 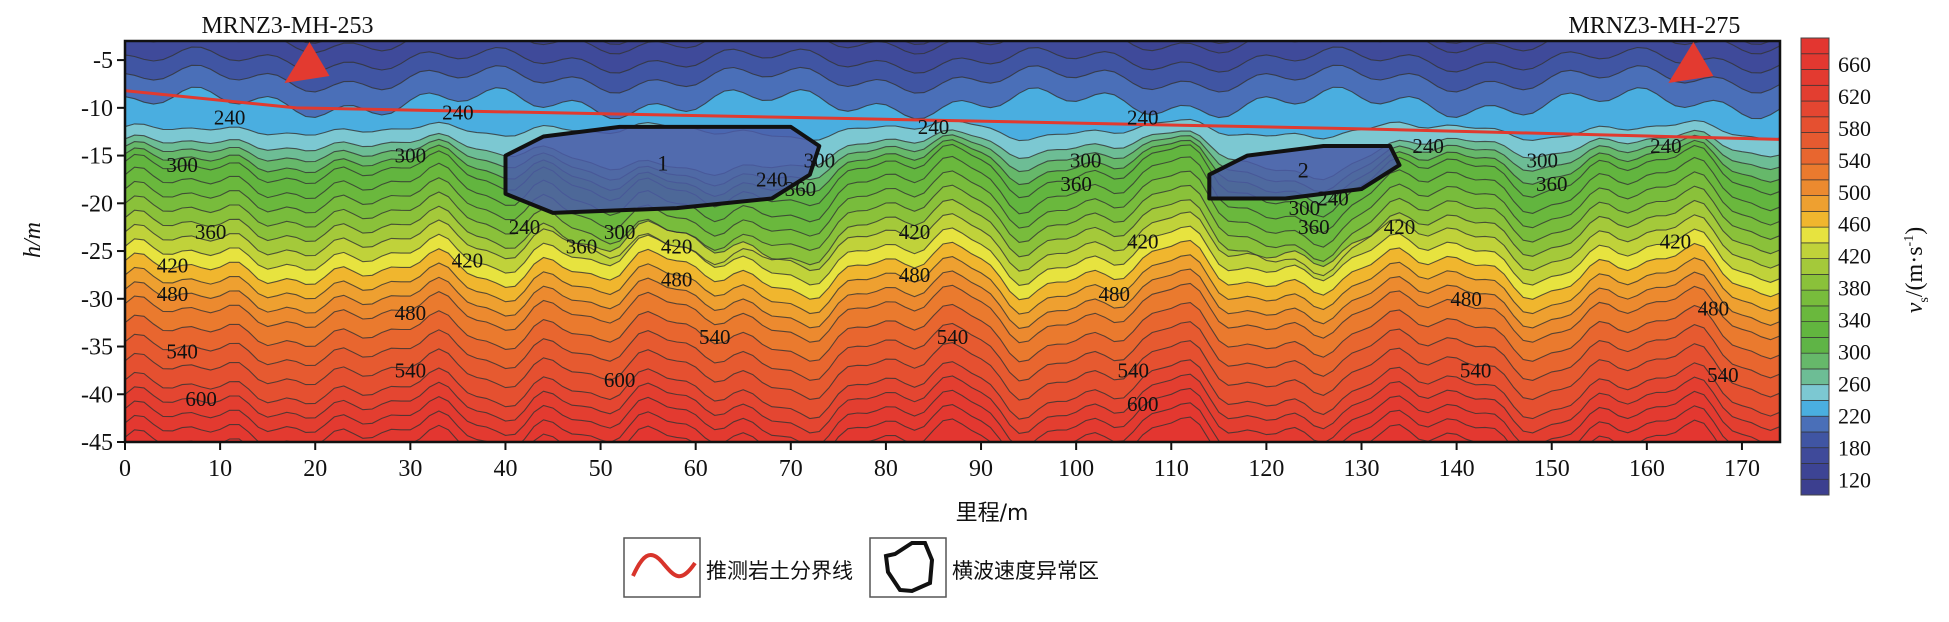 What do you see at coordinates (1854, 128) in the screenshot?
I see `colorbar-tick-label: 580` at bounding box center [1854, 128].